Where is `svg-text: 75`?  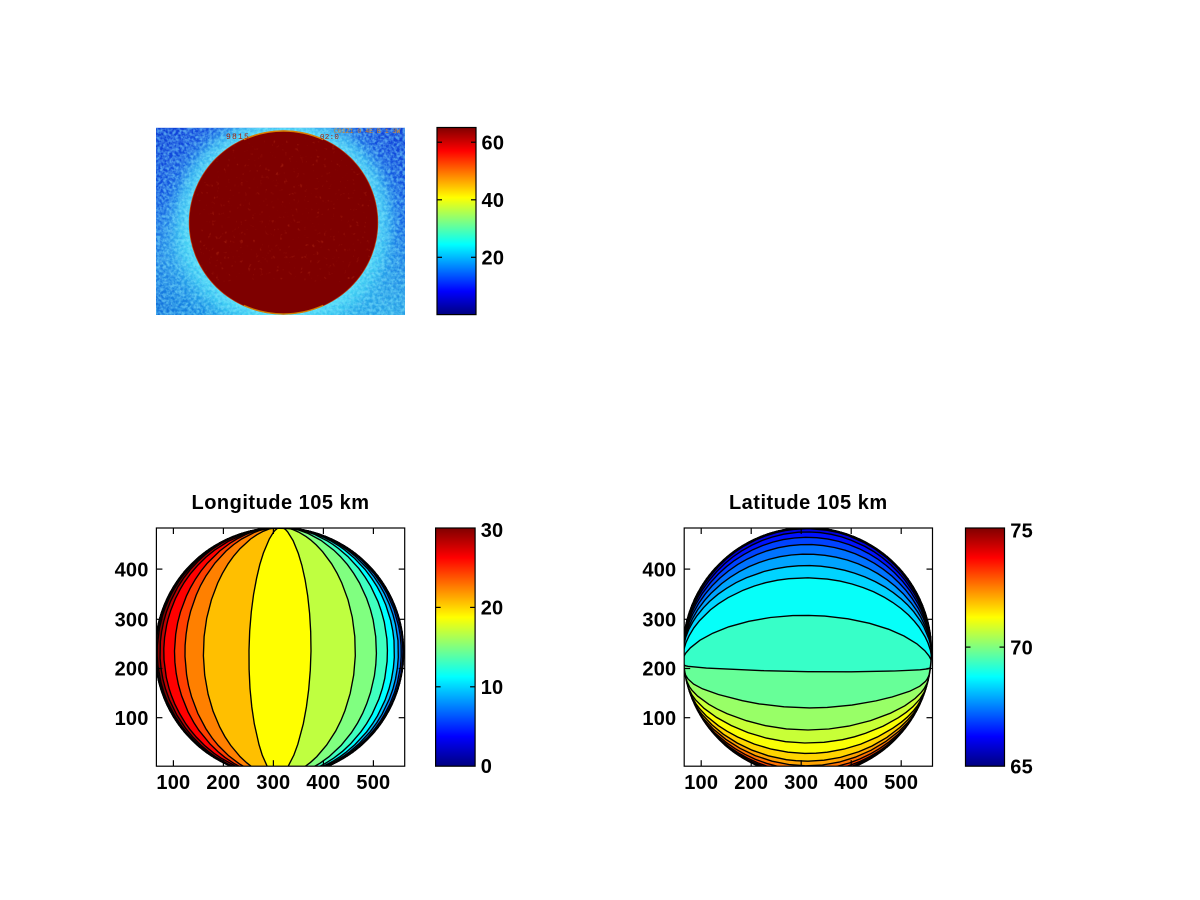 svg-text: 75 is located at coordinates (1021, 532).